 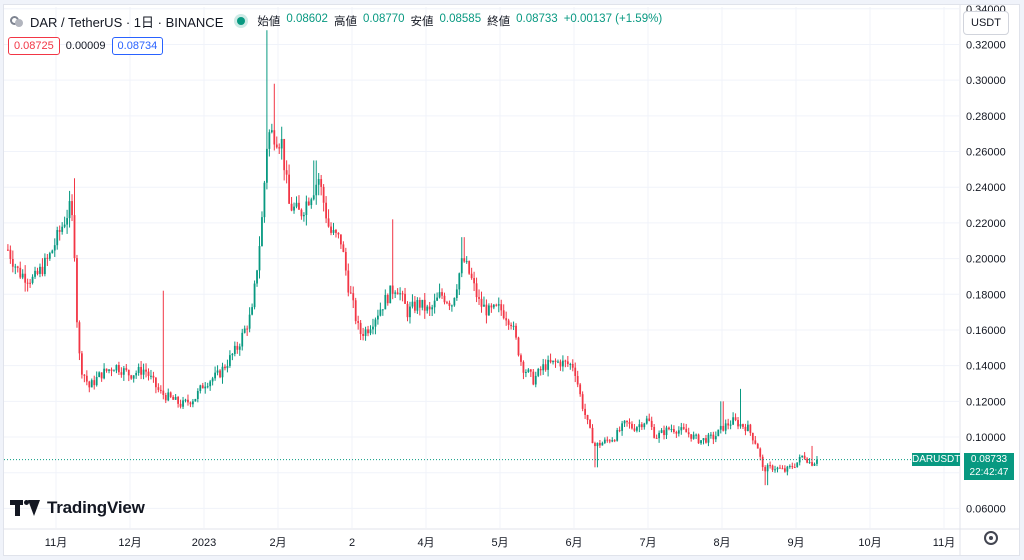 I want to click on tradingview-logo: TradingView, so click(x=77, y=508).